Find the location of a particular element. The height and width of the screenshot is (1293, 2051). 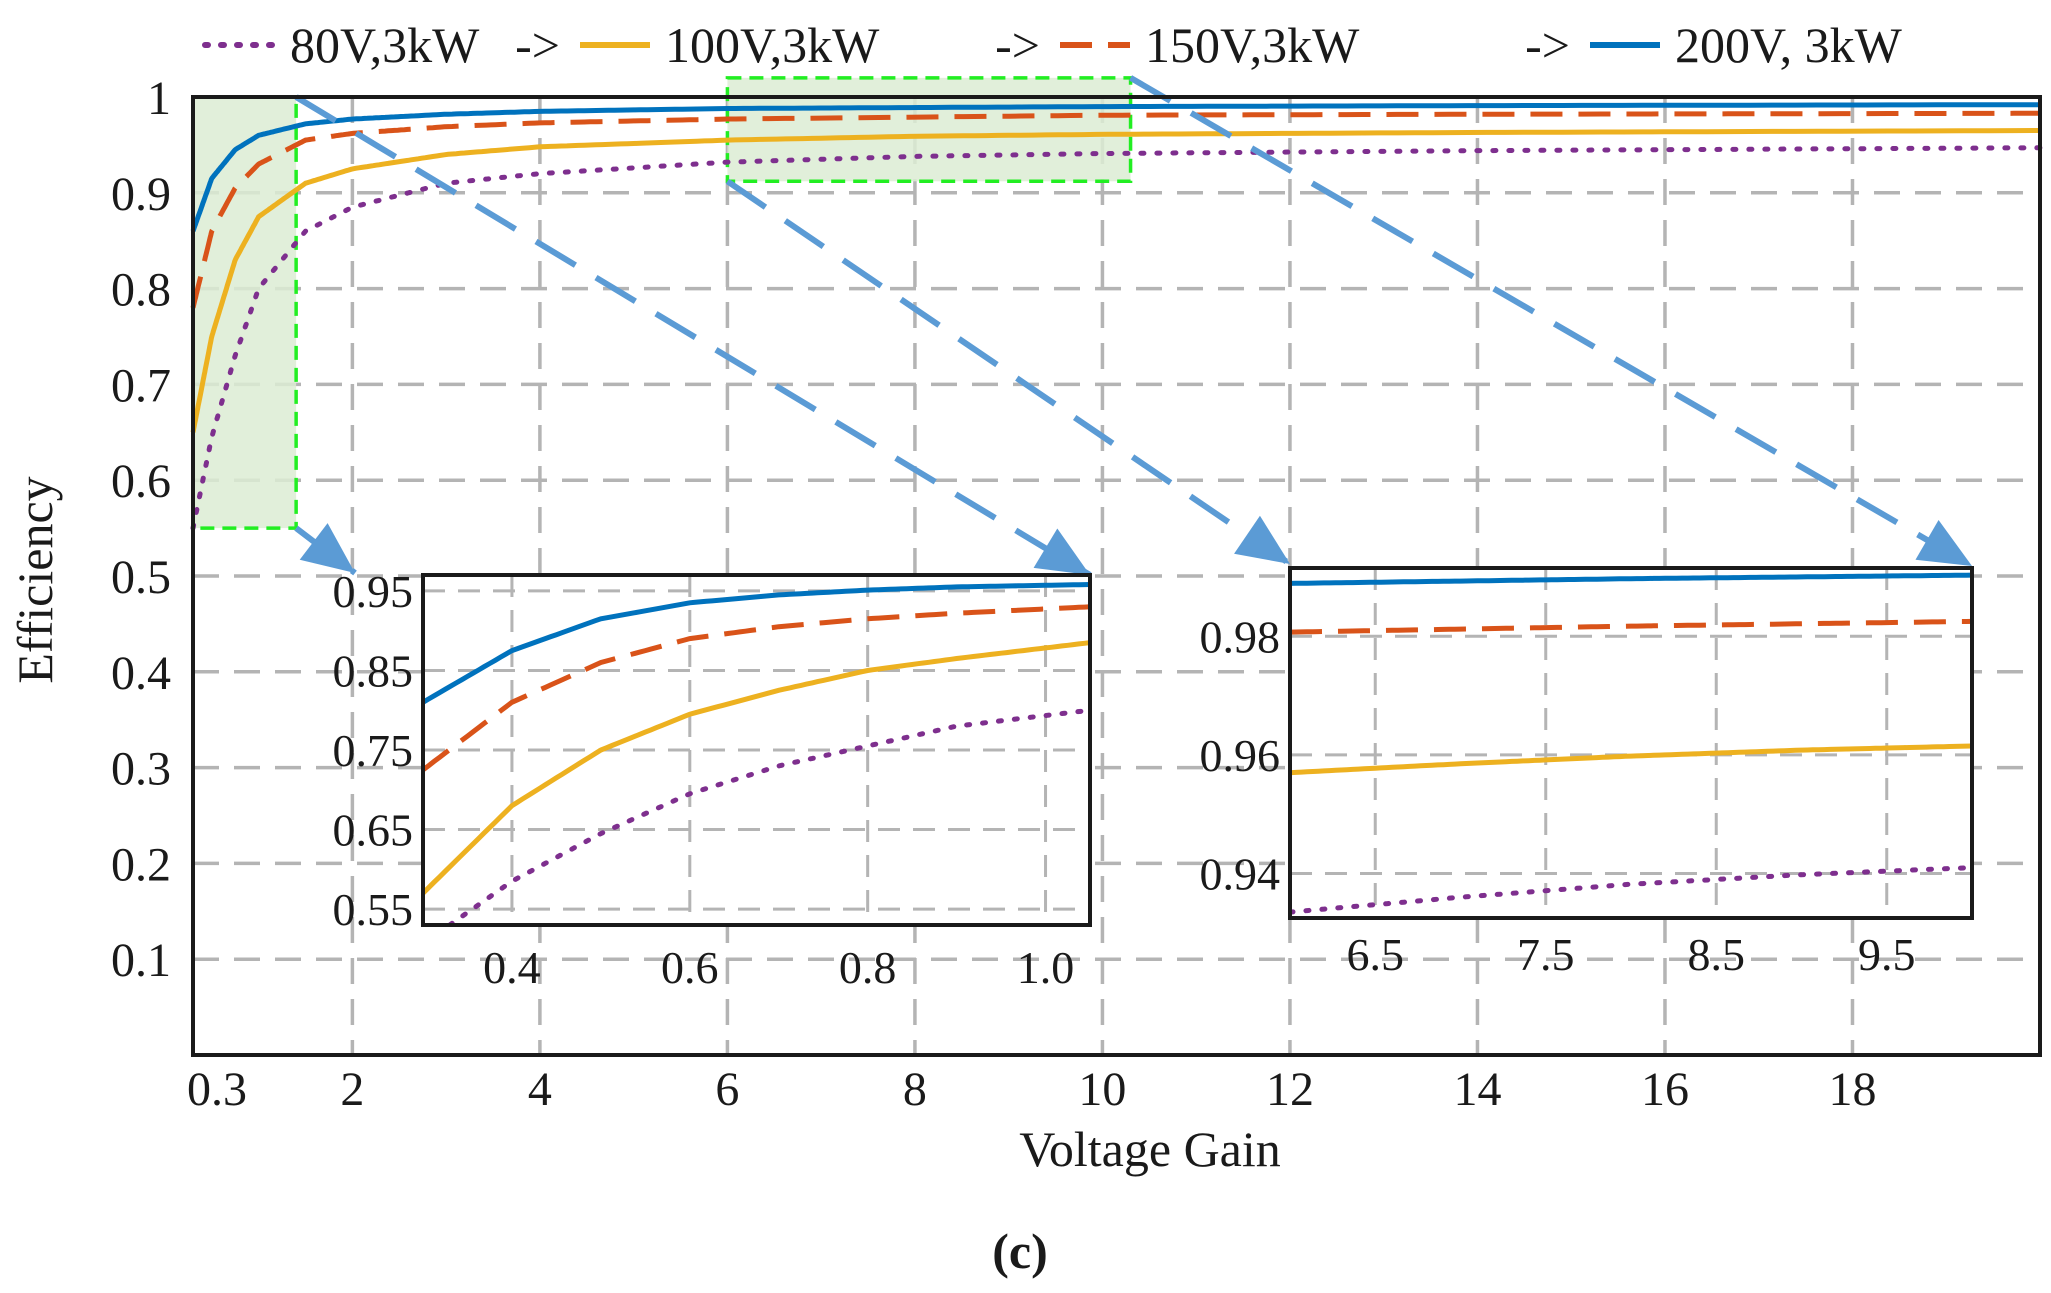

inset-x-tick-label: 7.5 is located at coordinates (1546, 954).